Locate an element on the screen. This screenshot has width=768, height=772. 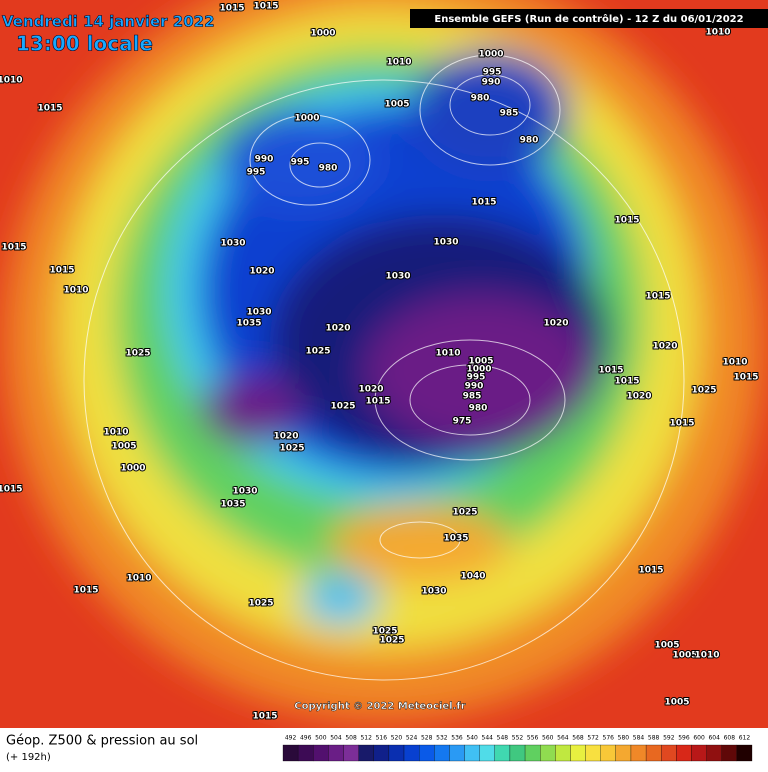
scale-label: 604 is located at coordinates (714, 738).